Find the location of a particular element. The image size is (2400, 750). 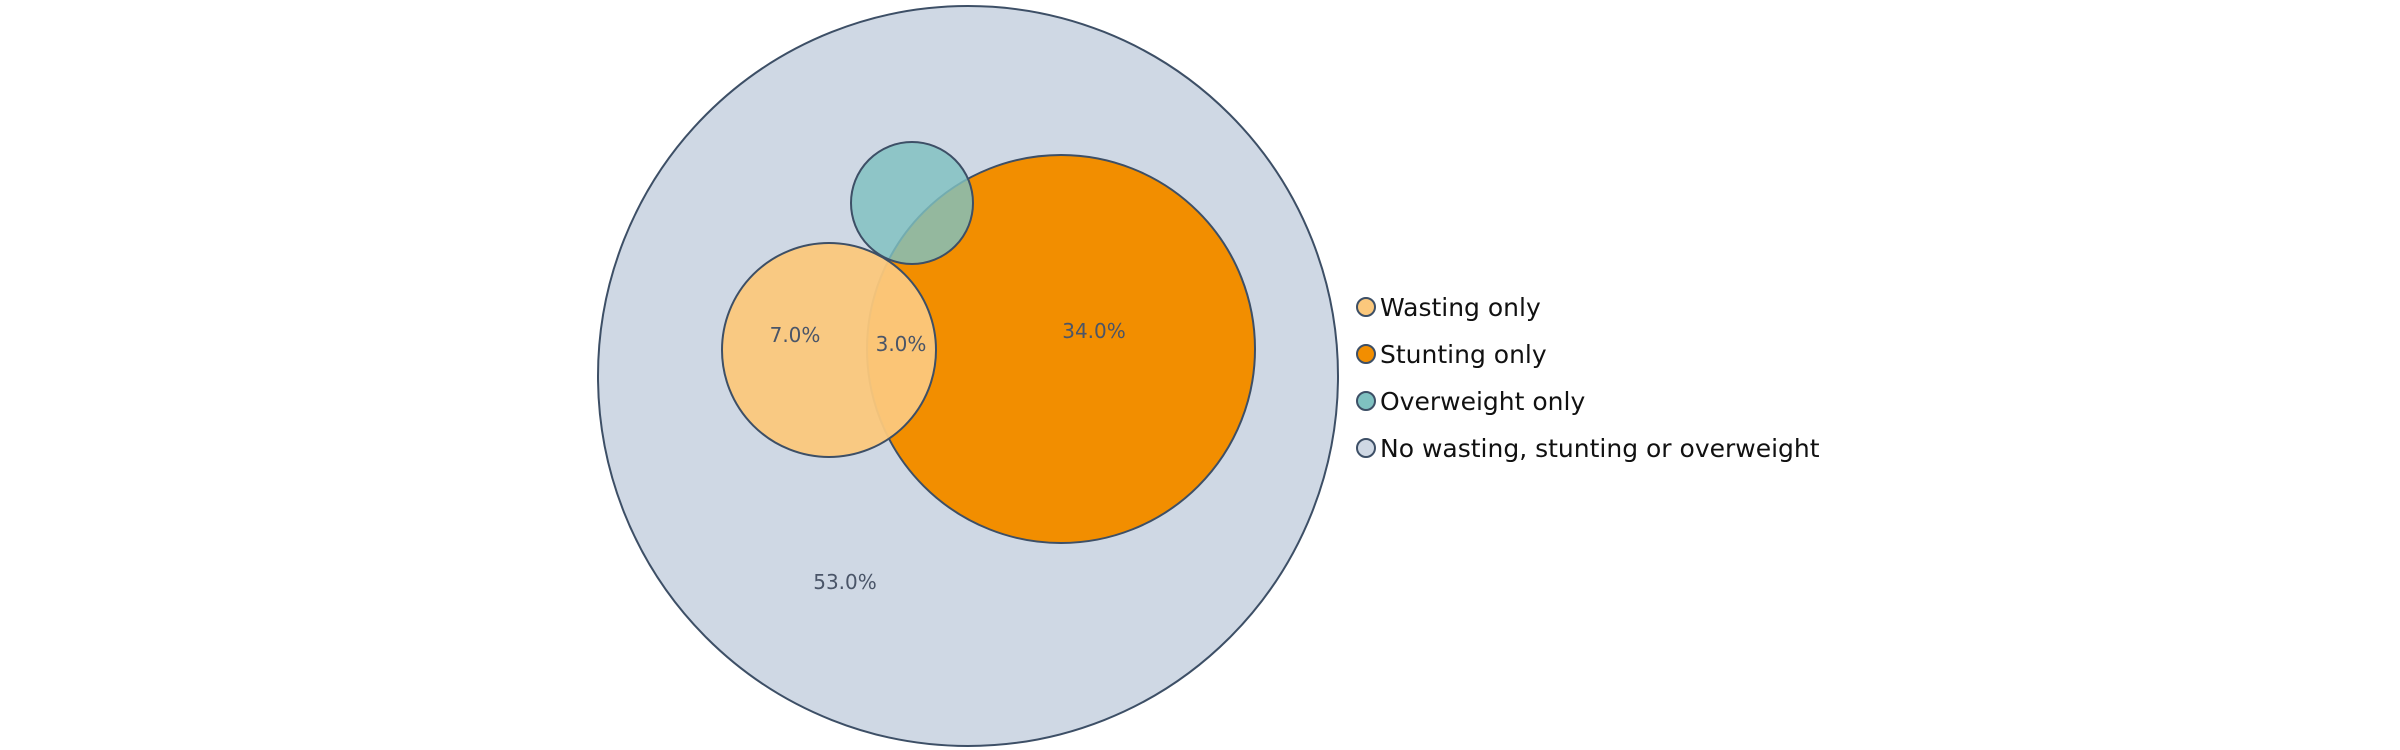

legend-item: Stunting only is located at coordinates (1451, 354).